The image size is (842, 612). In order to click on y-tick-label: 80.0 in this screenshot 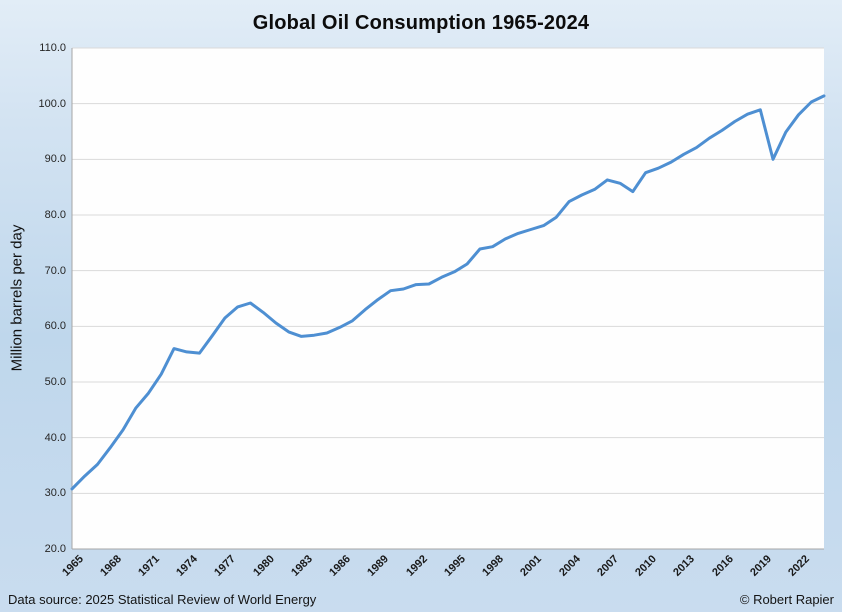, I will do `click(55, 215)`.